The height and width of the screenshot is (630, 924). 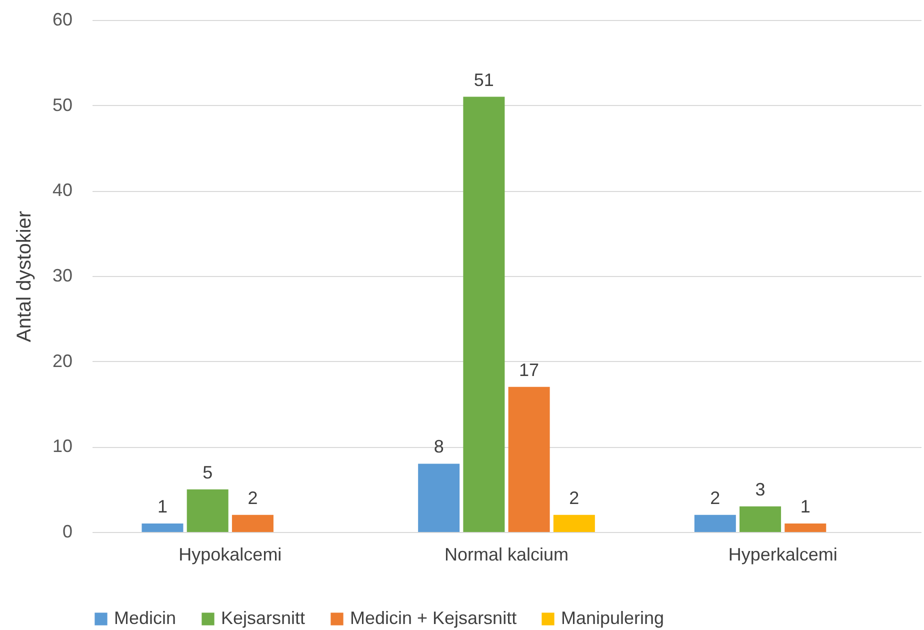 What do you see at coordinates (529, 370) in the screenshot?
I see `data-label: 17` at bounding box center [529, 370].